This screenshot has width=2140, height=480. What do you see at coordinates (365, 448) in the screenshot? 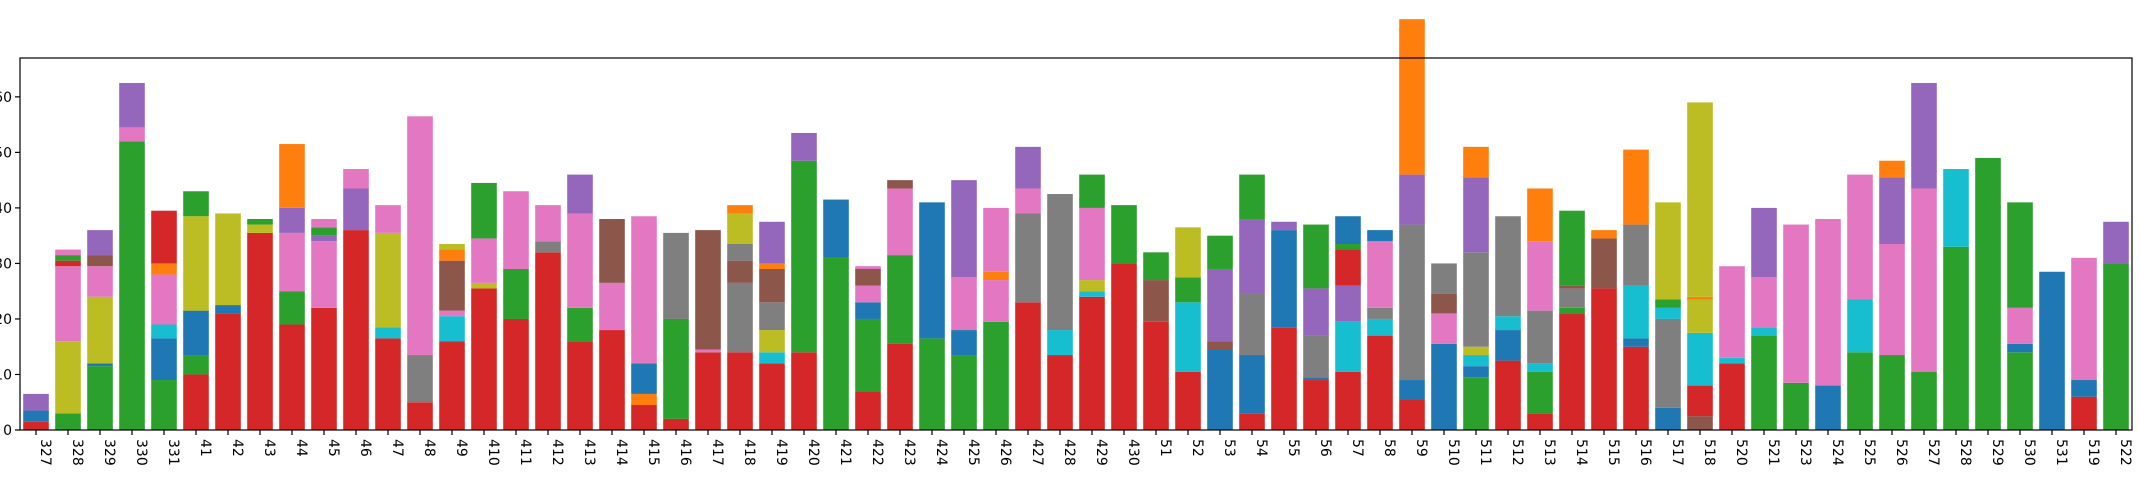
I see `x-tick-label-46: 46` at bounding box center [365, 448].